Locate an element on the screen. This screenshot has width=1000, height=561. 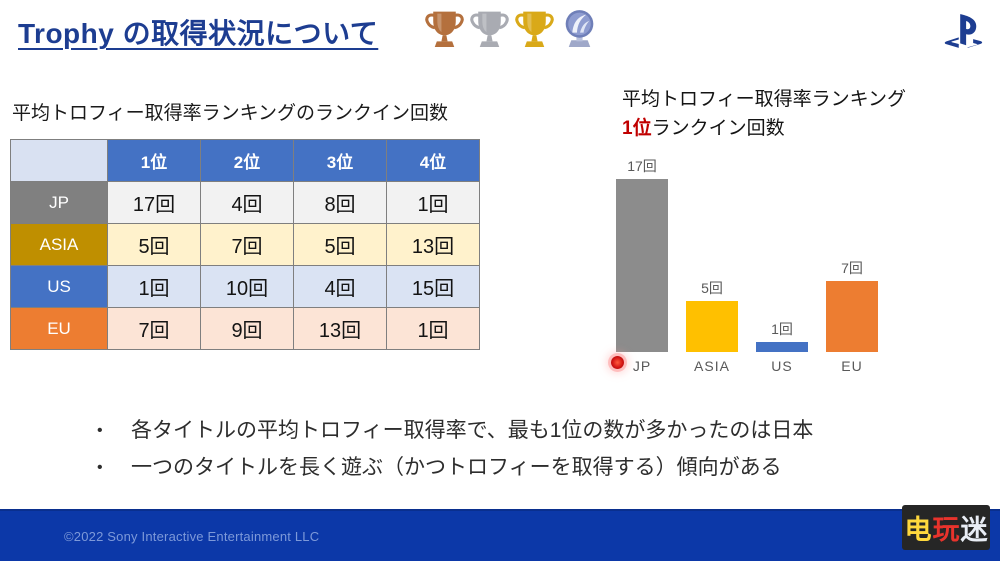
watermark-char: 电 is located at coordinates (918, 530).